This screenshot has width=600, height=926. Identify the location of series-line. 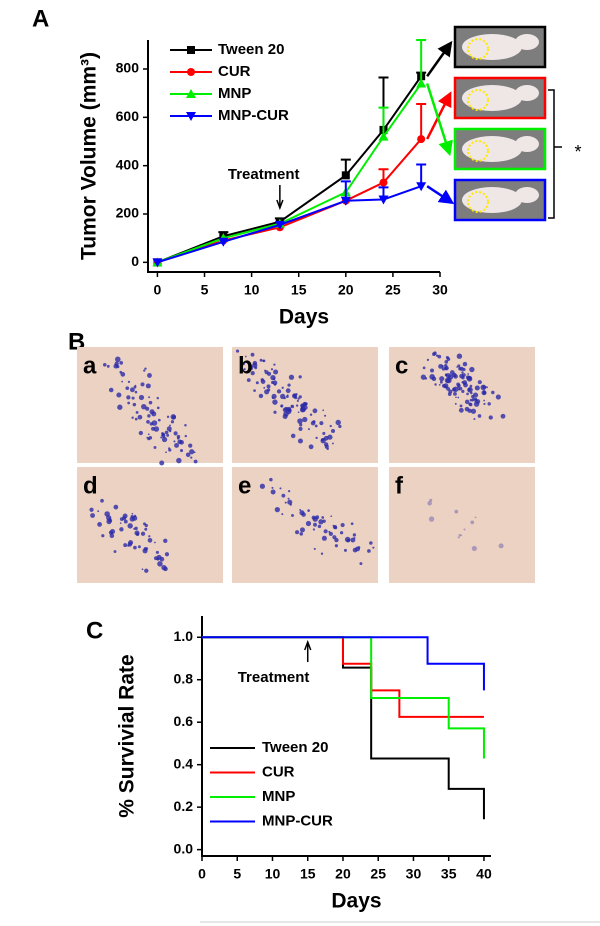
(289, 169).